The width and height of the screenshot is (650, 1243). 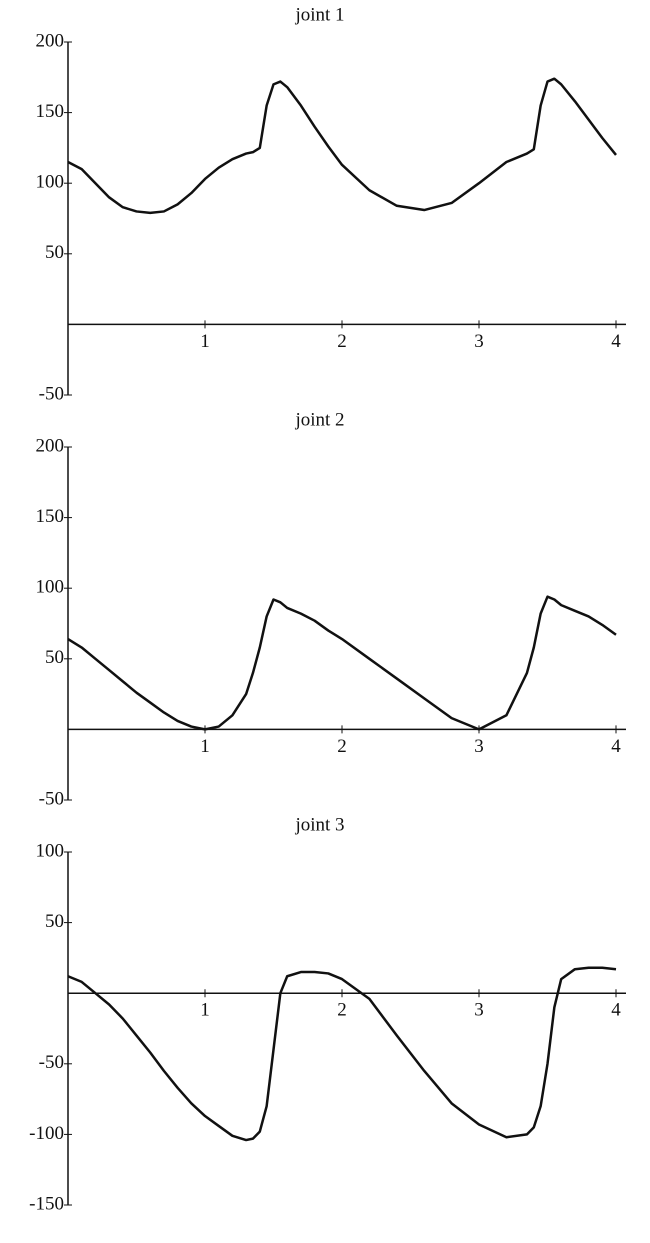 What do you see at coordinates (319, 14) in the screenshot?
I see `chart-title: joint 1` at bounding box center [319, 14].